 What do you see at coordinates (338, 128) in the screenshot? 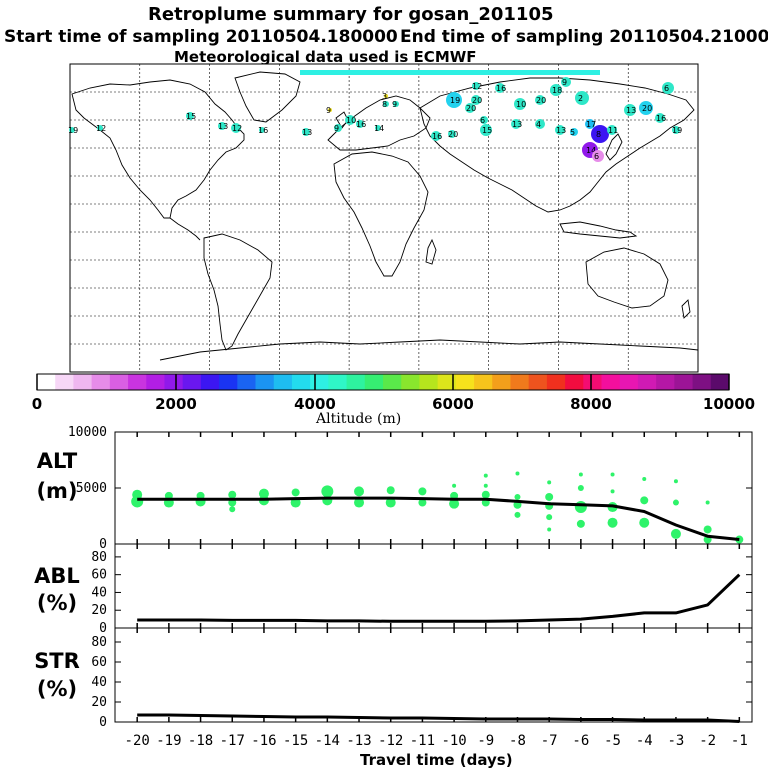
I see `map-cluster: 9` at bounding box center [338, 128].